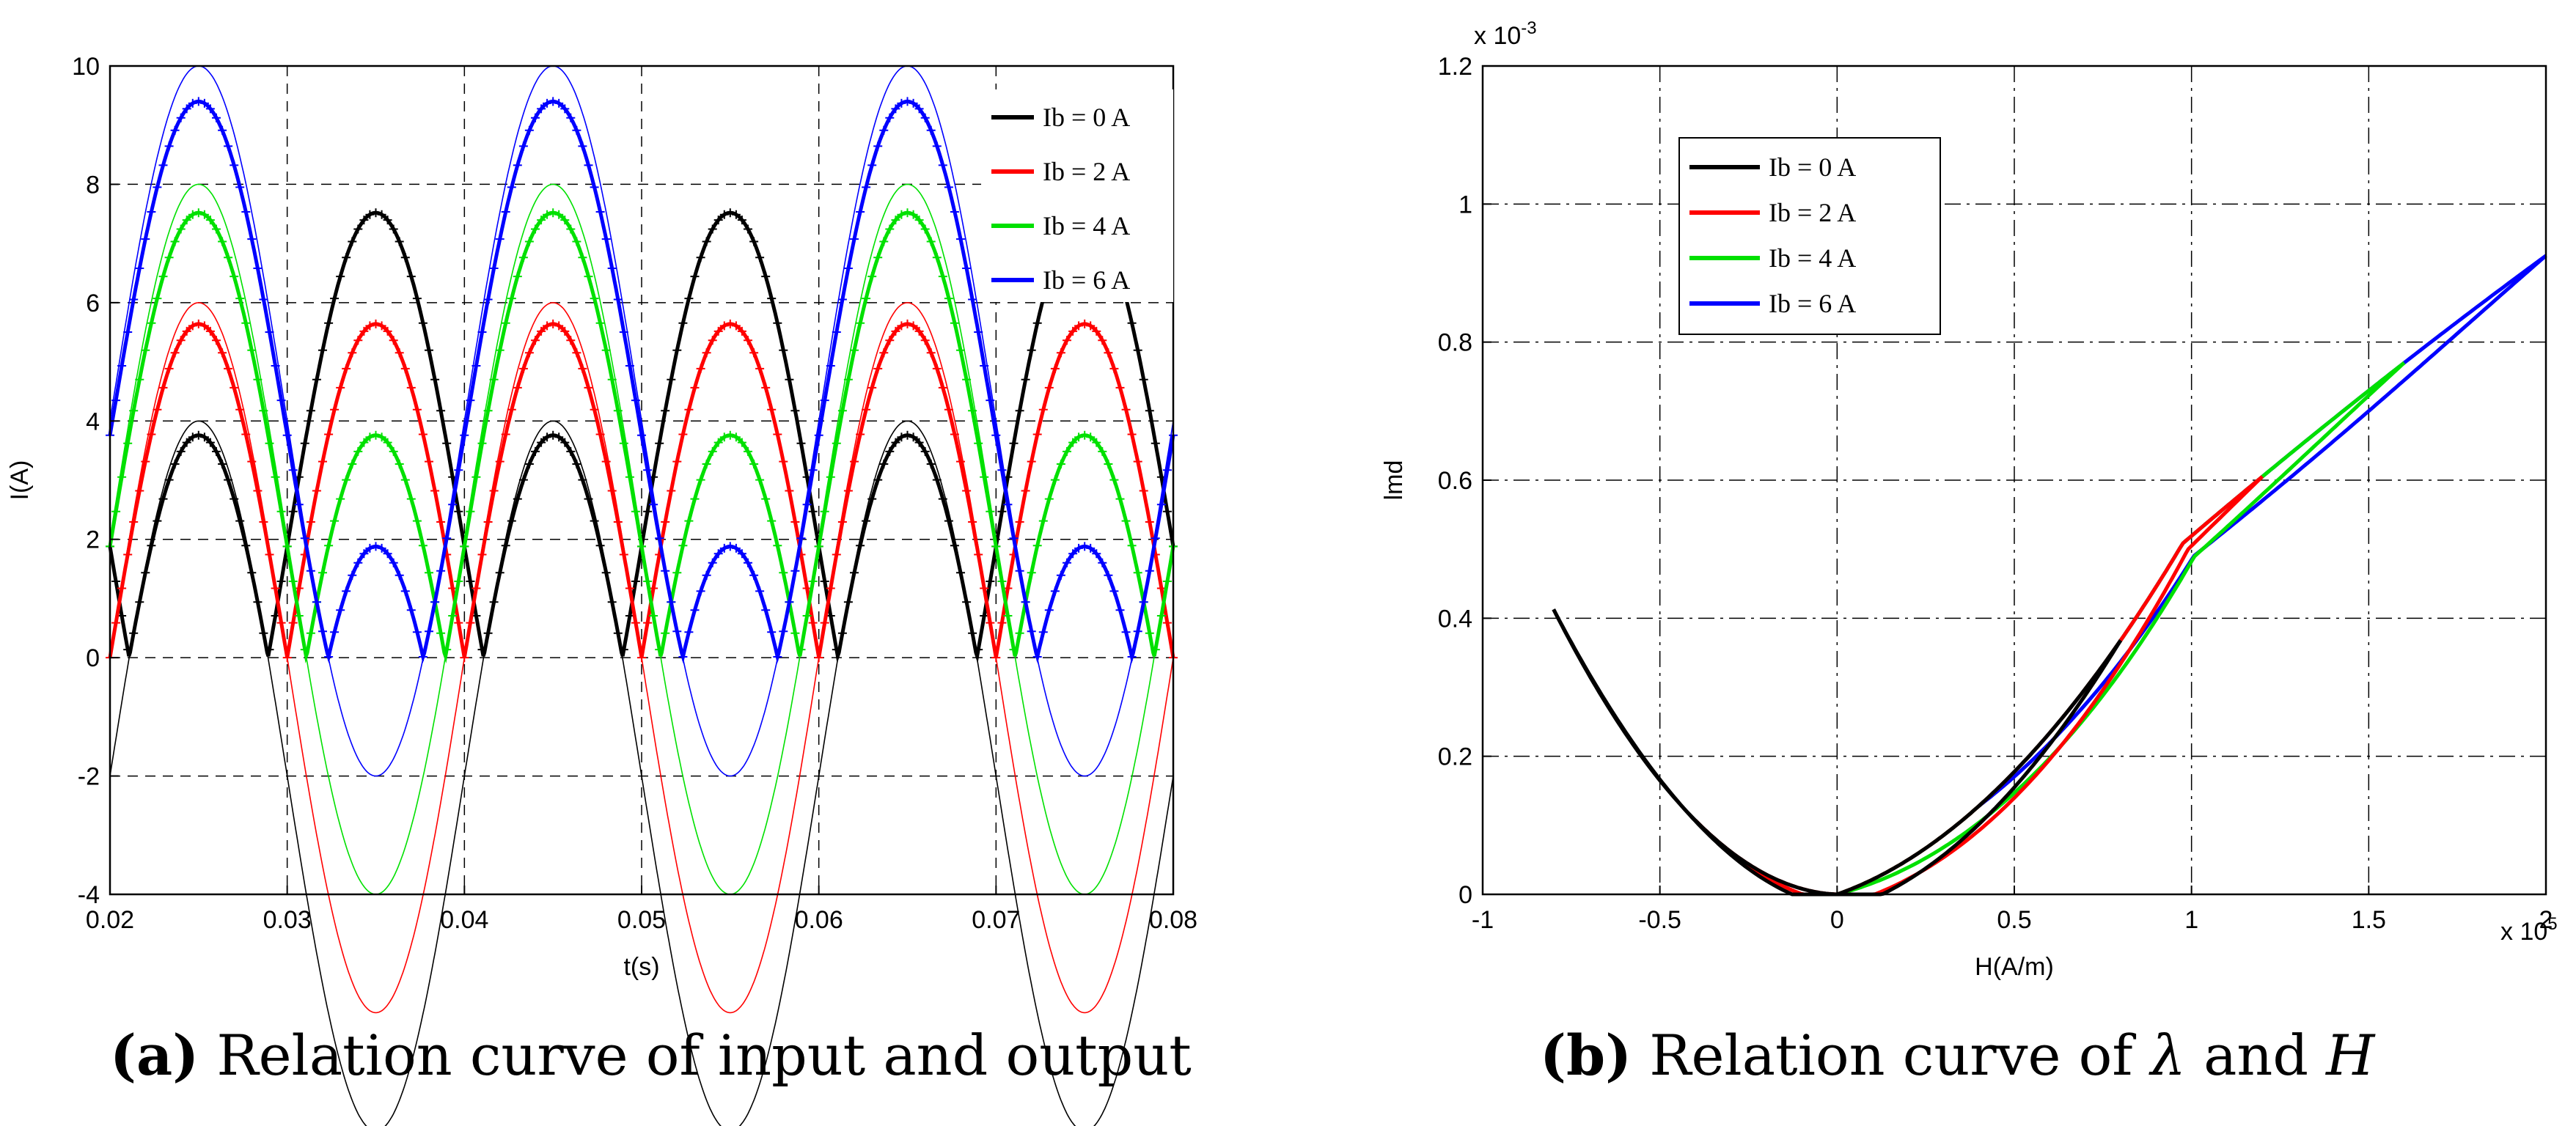  What do you see at coordinates (2529, 930) in the screenshot?
I see `panel-b-x-multiplier: x 105` at bounding box center [2529, 930].